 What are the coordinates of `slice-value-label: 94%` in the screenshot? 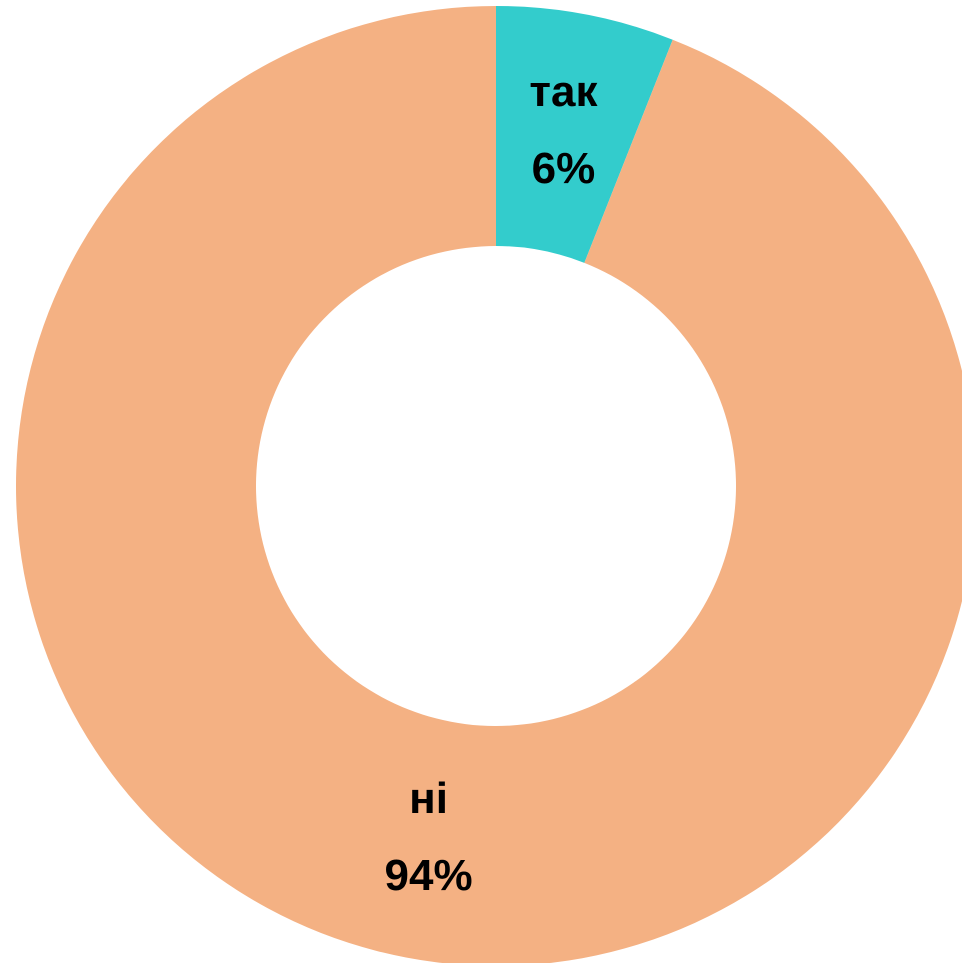 It's located at (429, 875).